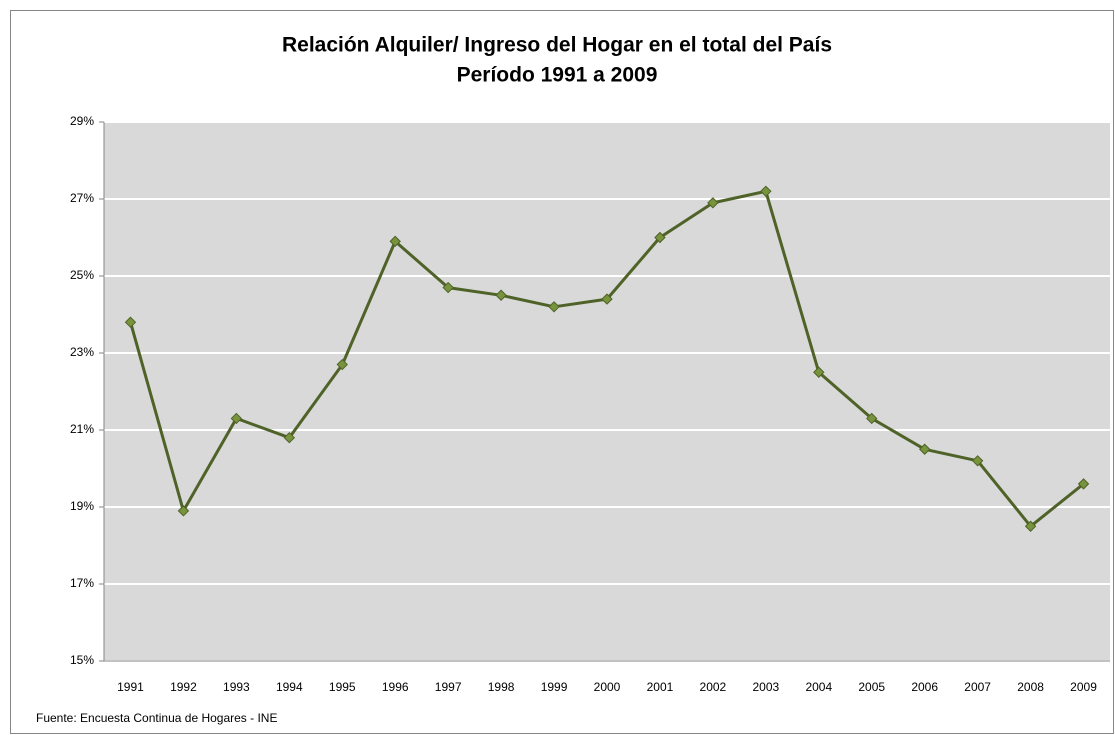 The image size is (1115, 735). Describe the element at coordinates (130, 687) in the screenshot. I see `x-tick-label: 1991` at that location.